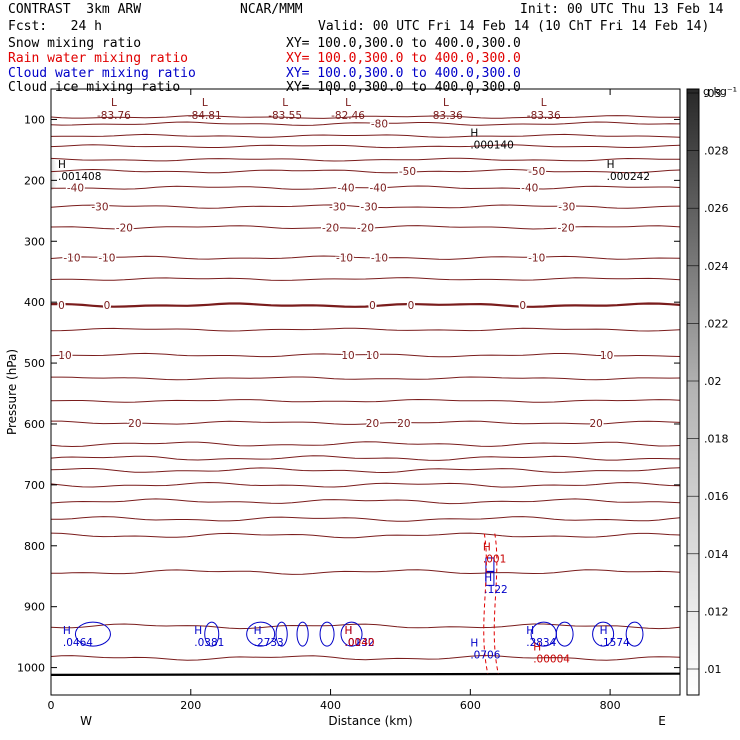 The width and height of the screenshot is (740, 740). What do you see at coordinates (348, 116) in the screenshot?
I see `low-center-value: -82.46` at bounding box center [348, 116].